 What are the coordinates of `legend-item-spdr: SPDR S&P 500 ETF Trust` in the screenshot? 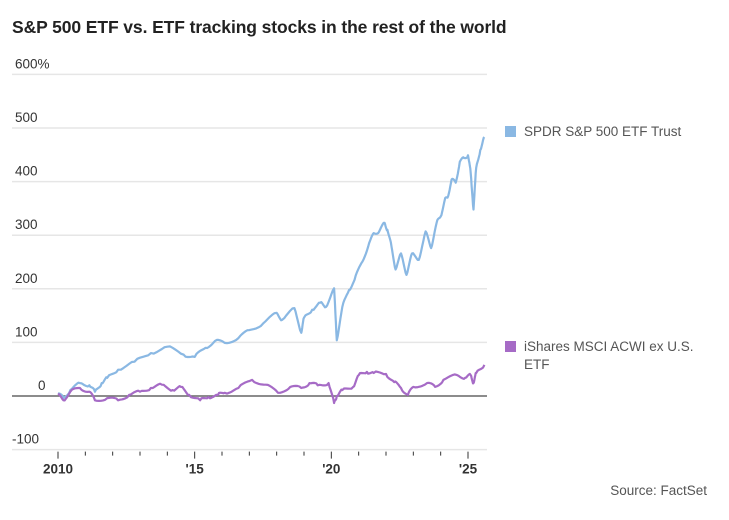 It's located at (614, 132).